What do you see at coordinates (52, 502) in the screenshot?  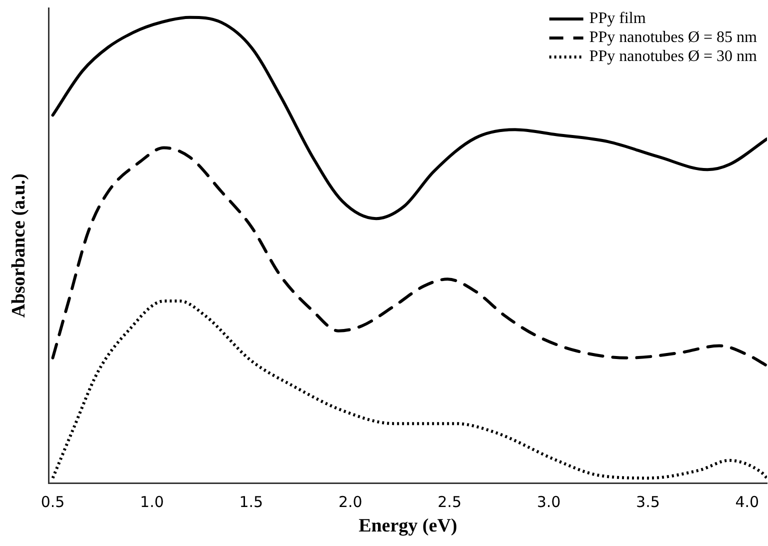 I see `x-tick-label: 0.5` at bounding box center [52, 502].